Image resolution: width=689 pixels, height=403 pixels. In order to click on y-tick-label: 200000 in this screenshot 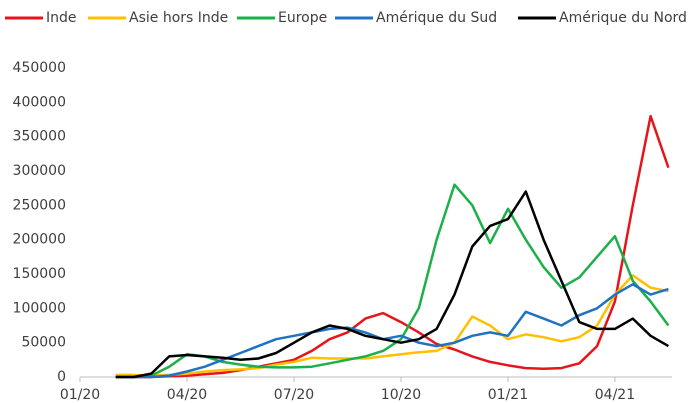, I will do `click(39, 240)`.